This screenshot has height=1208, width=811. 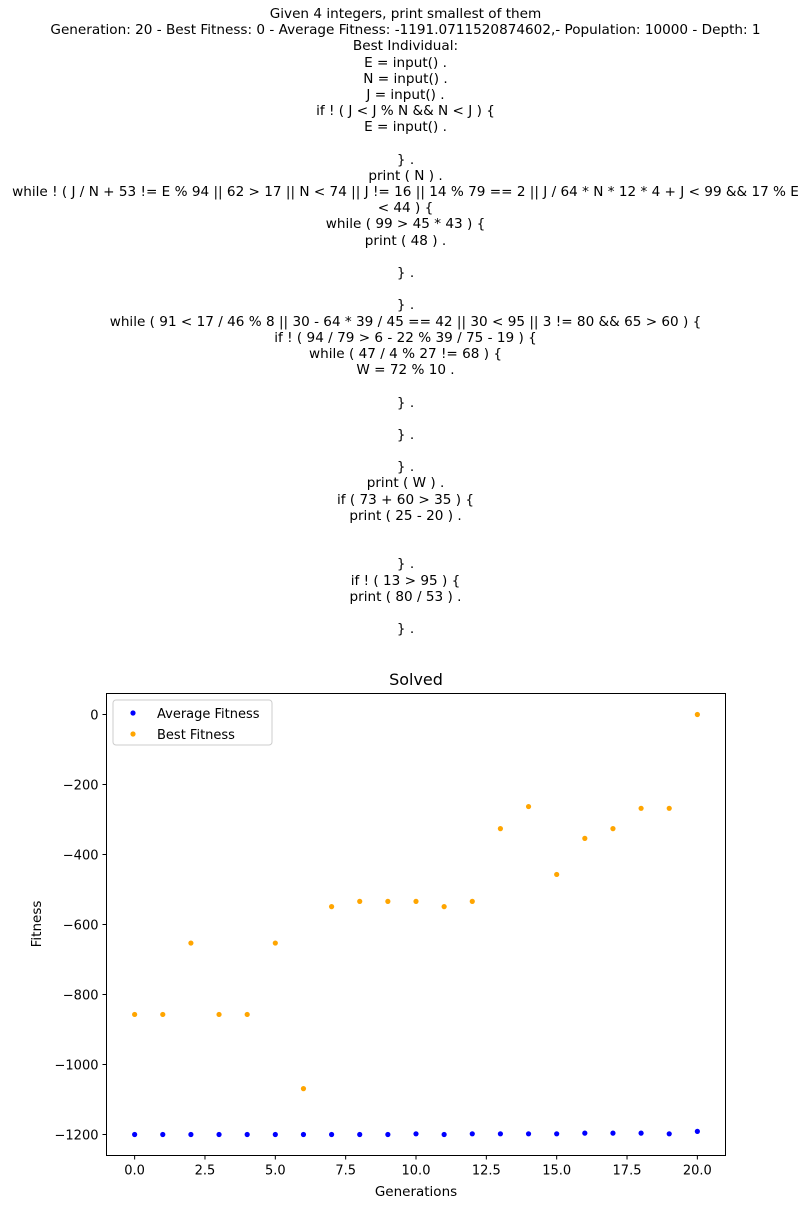 I want to click on y-tick-label: −600, so click(x=81, y=926).